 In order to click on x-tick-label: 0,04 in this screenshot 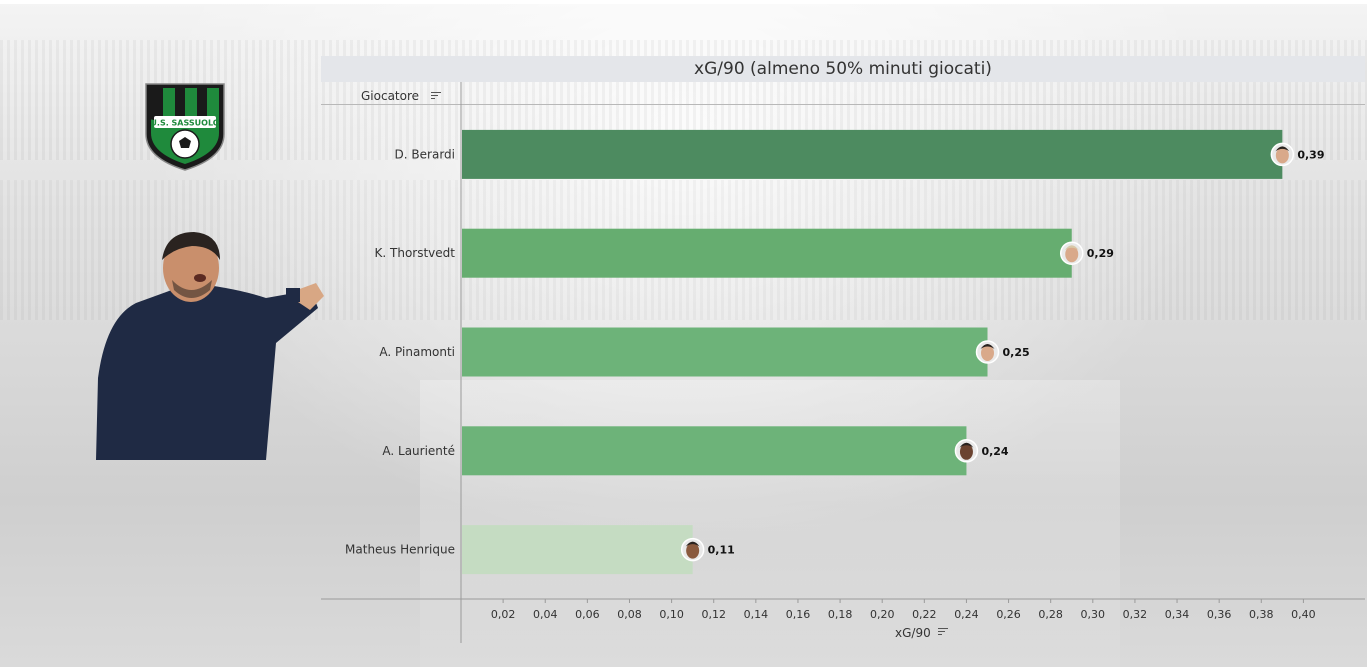, I will do `click(545, 614)`.